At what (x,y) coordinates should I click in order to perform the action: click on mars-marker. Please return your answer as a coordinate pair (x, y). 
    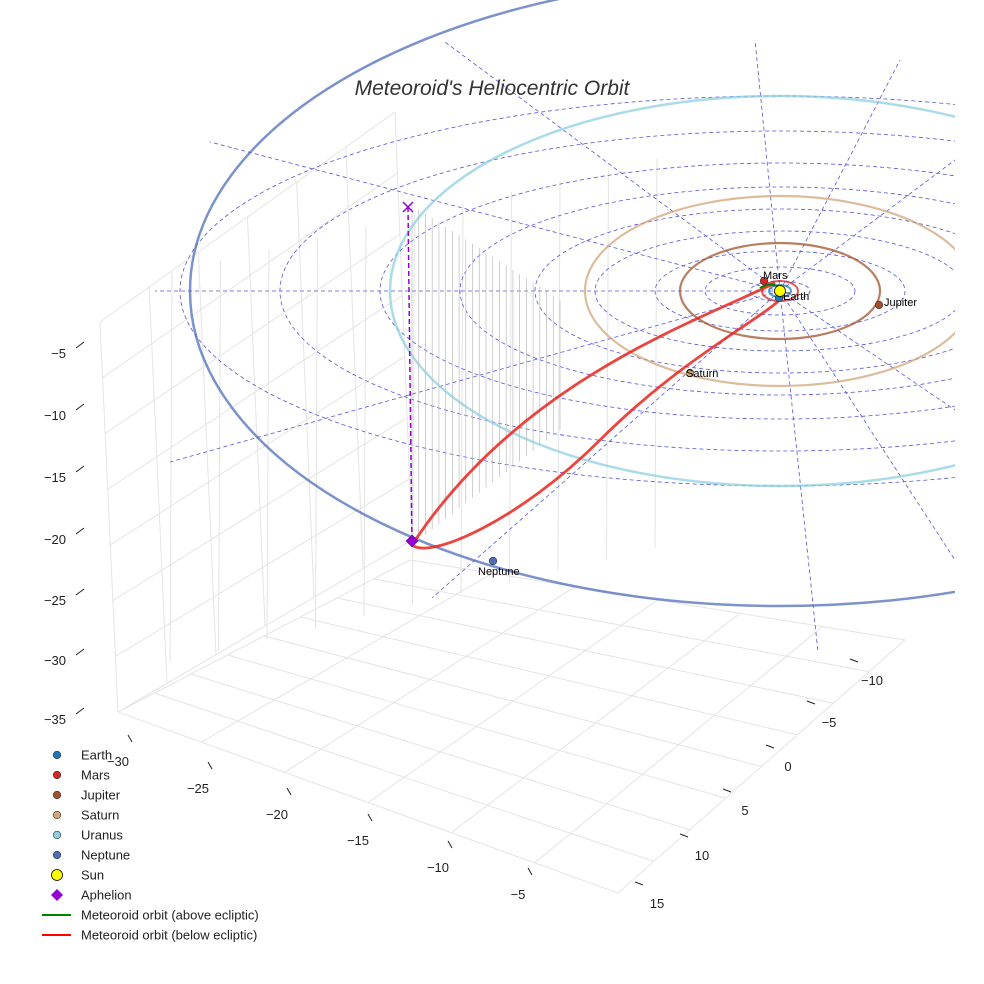
    Looking at the image, I should click on (764, 281).